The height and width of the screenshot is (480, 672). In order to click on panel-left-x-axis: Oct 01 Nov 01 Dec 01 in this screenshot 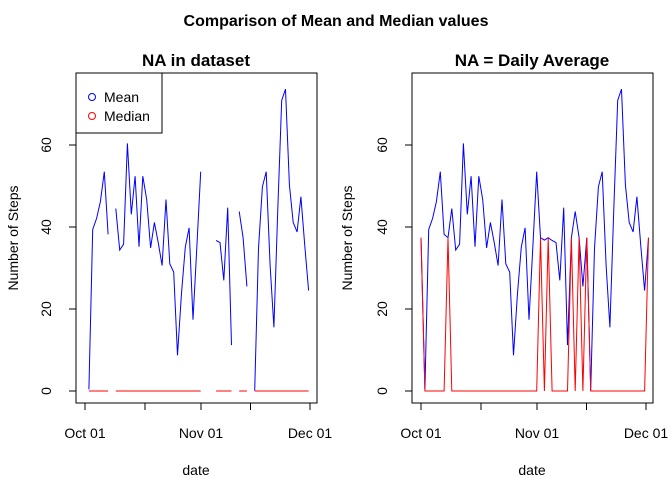, I will do `click(198, 421)`.